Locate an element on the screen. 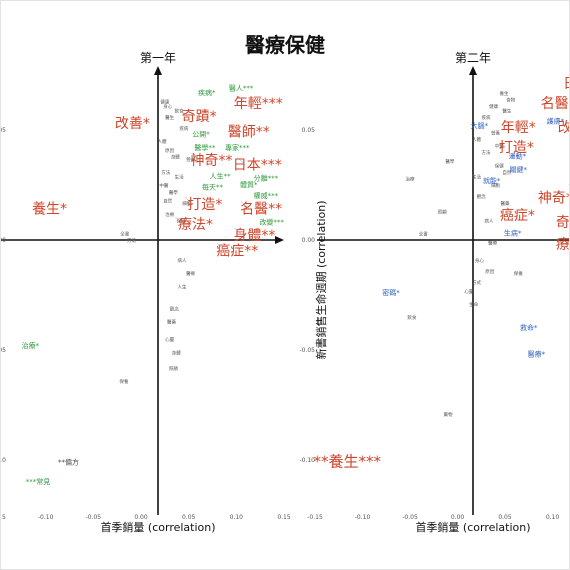 This screenshot has width=570, height=570. point-label-醫療: 醫療* is located at coordinates (537, 354).